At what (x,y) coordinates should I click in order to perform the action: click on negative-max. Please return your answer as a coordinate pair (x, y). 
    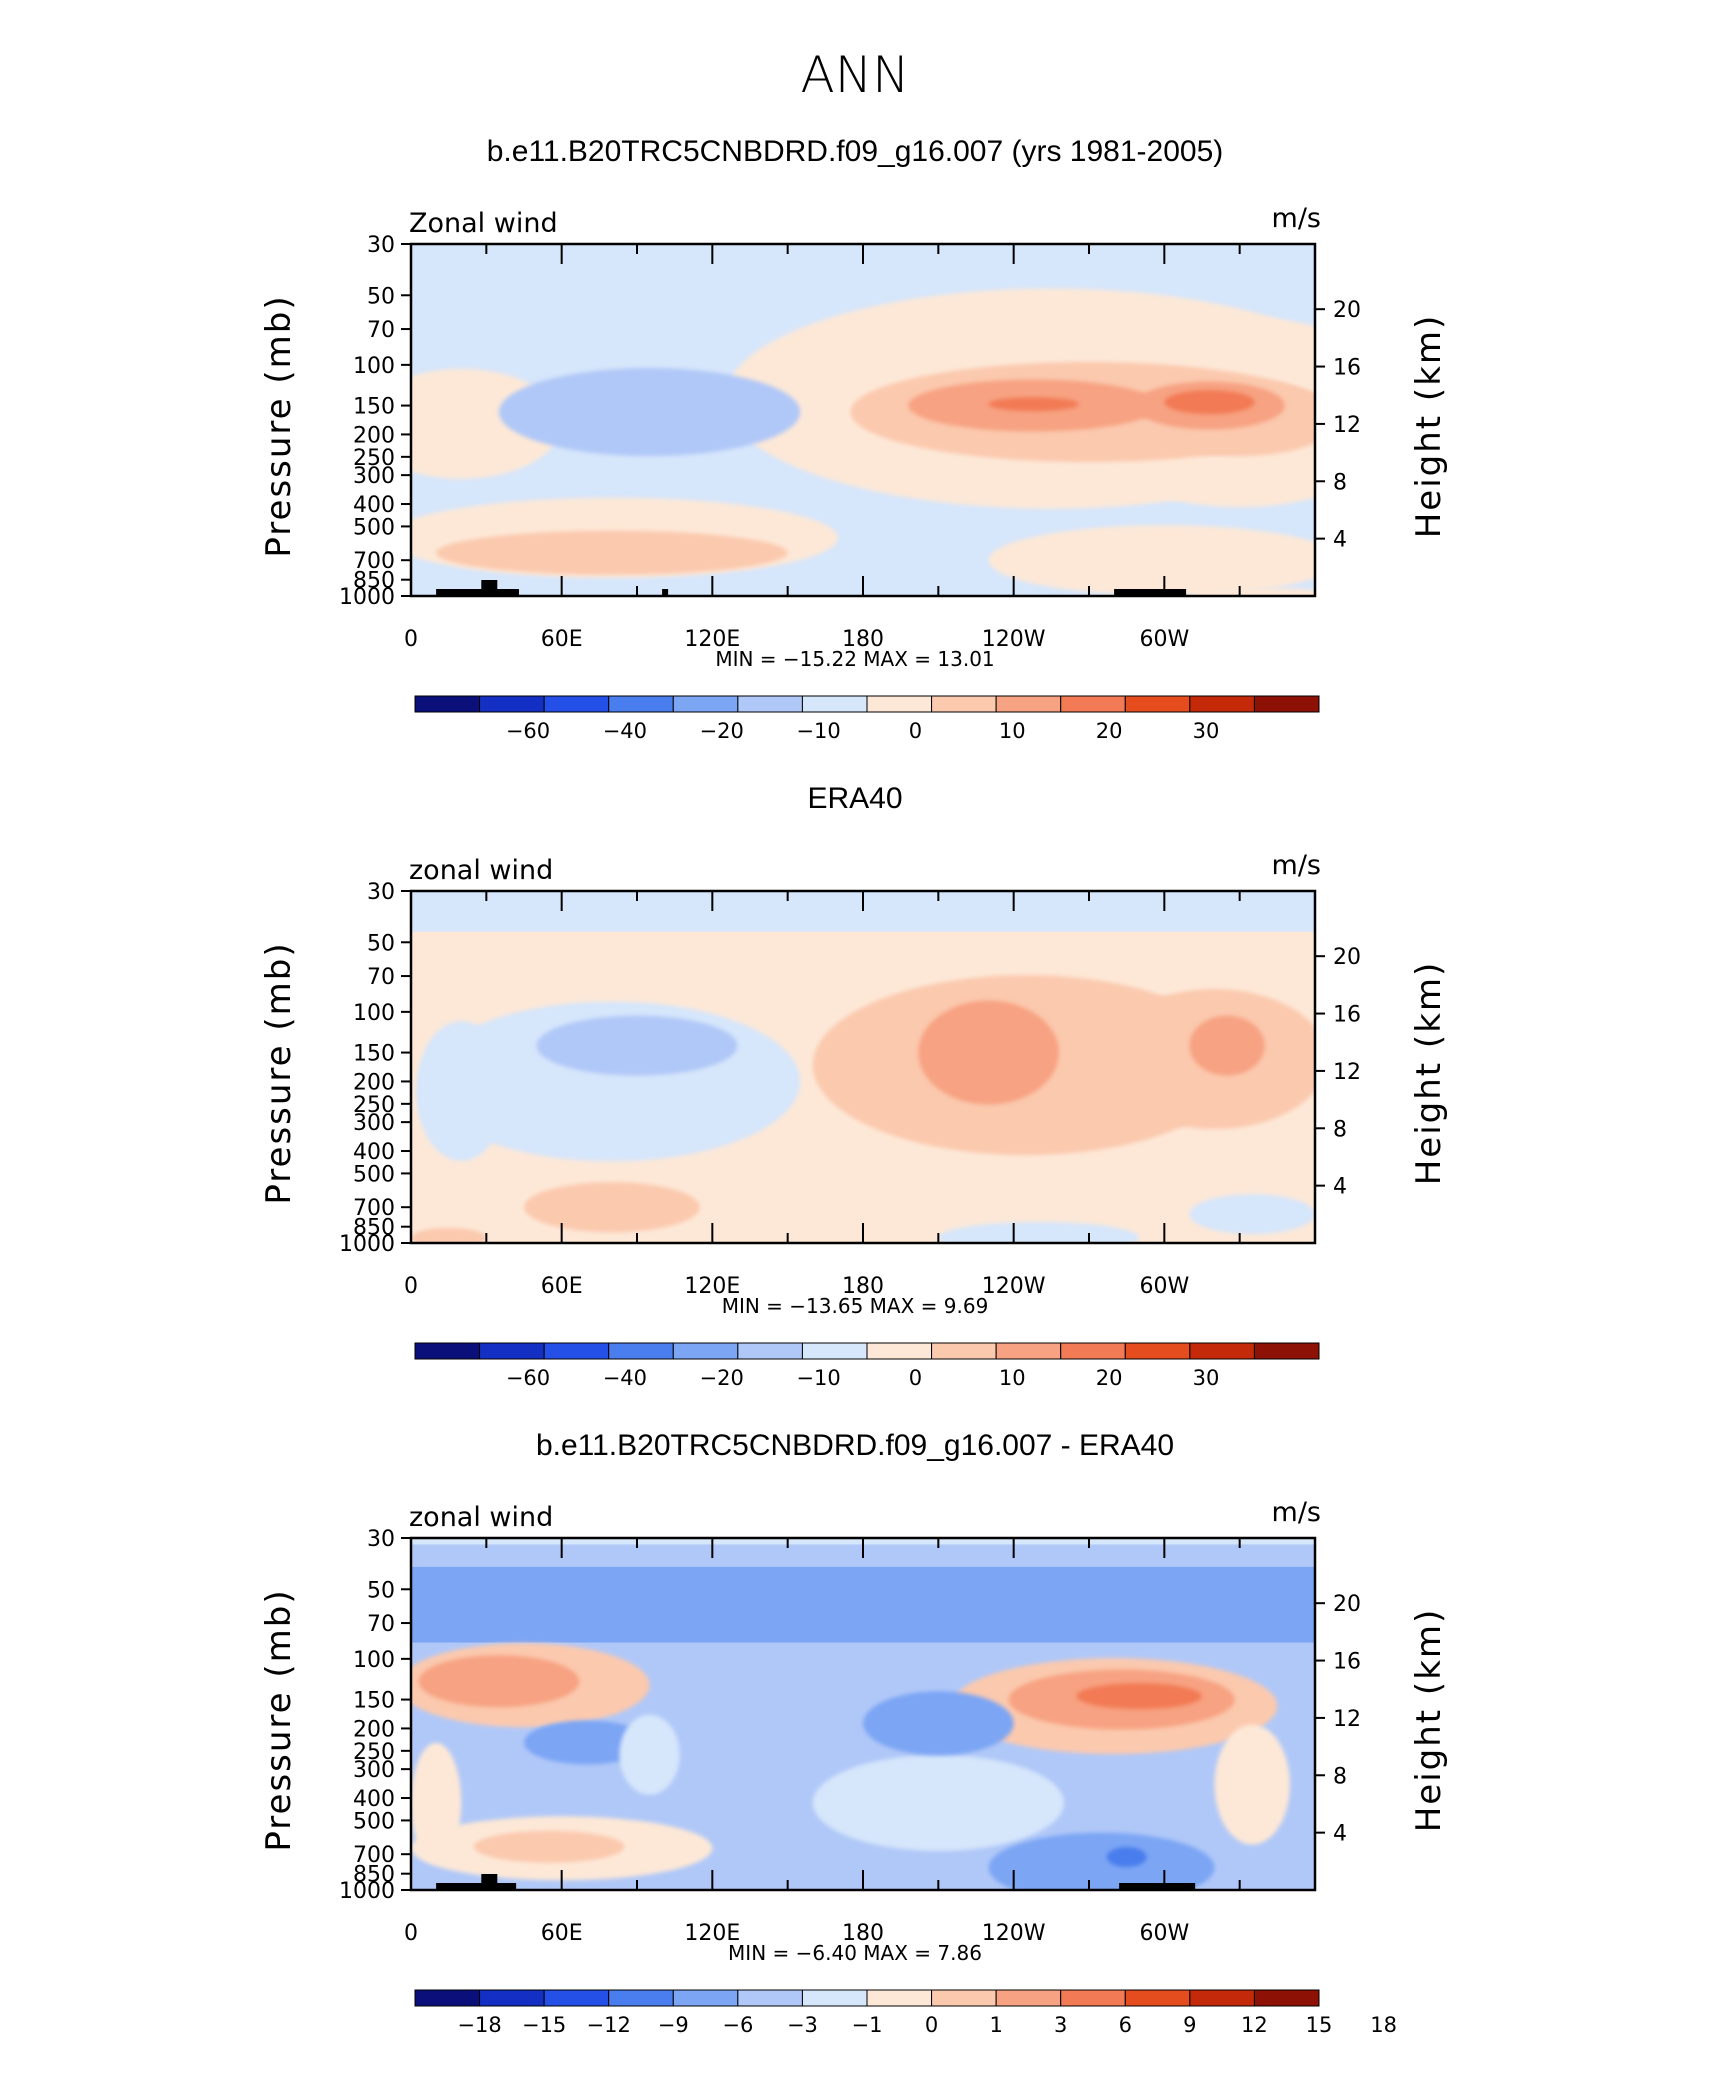
    Looking at the image, I should click on (1126, 1857).